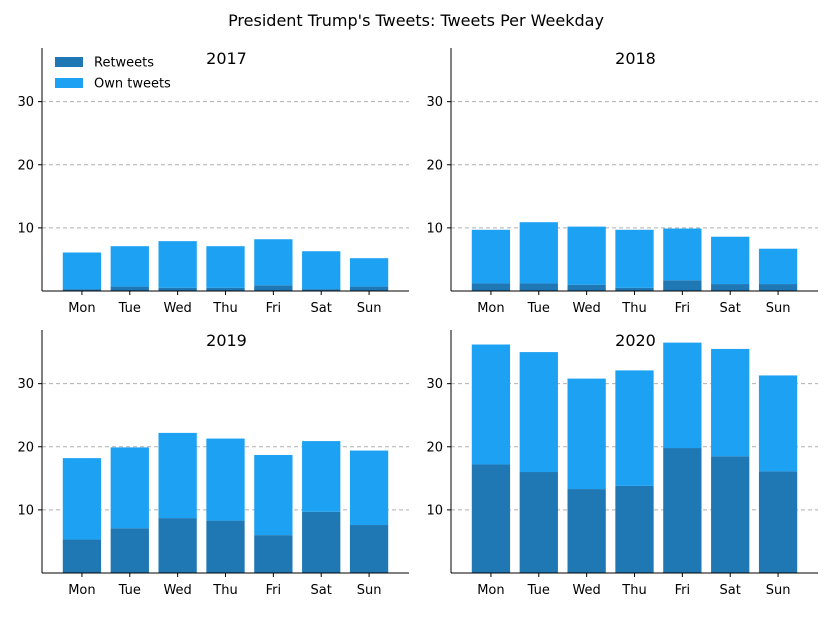 This screenshot has height=624, width=832. What do you see at coordinates (124, 63) in the screenshot?
I see `legend-label: Retweets` at bounding box center [124, 63].